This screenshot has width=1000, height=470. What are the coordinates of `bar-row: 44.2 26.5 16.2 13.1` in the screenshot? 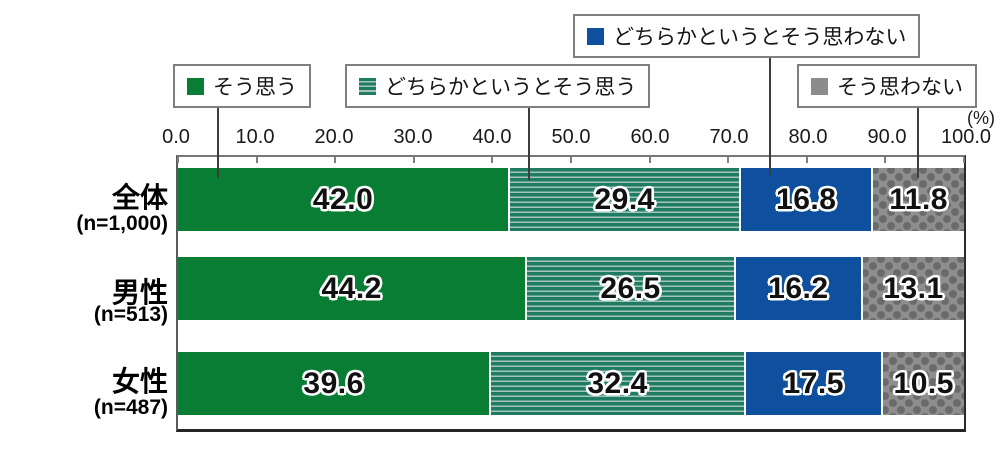 It's located at (571, 288).